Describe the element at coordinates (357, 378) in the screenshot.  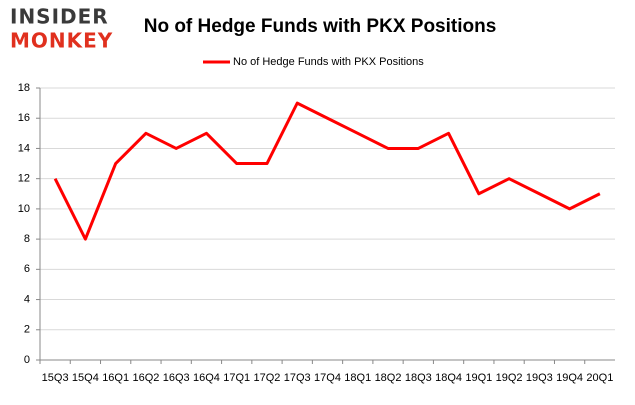
I see `x-tick-label: 18Q1` at that location.